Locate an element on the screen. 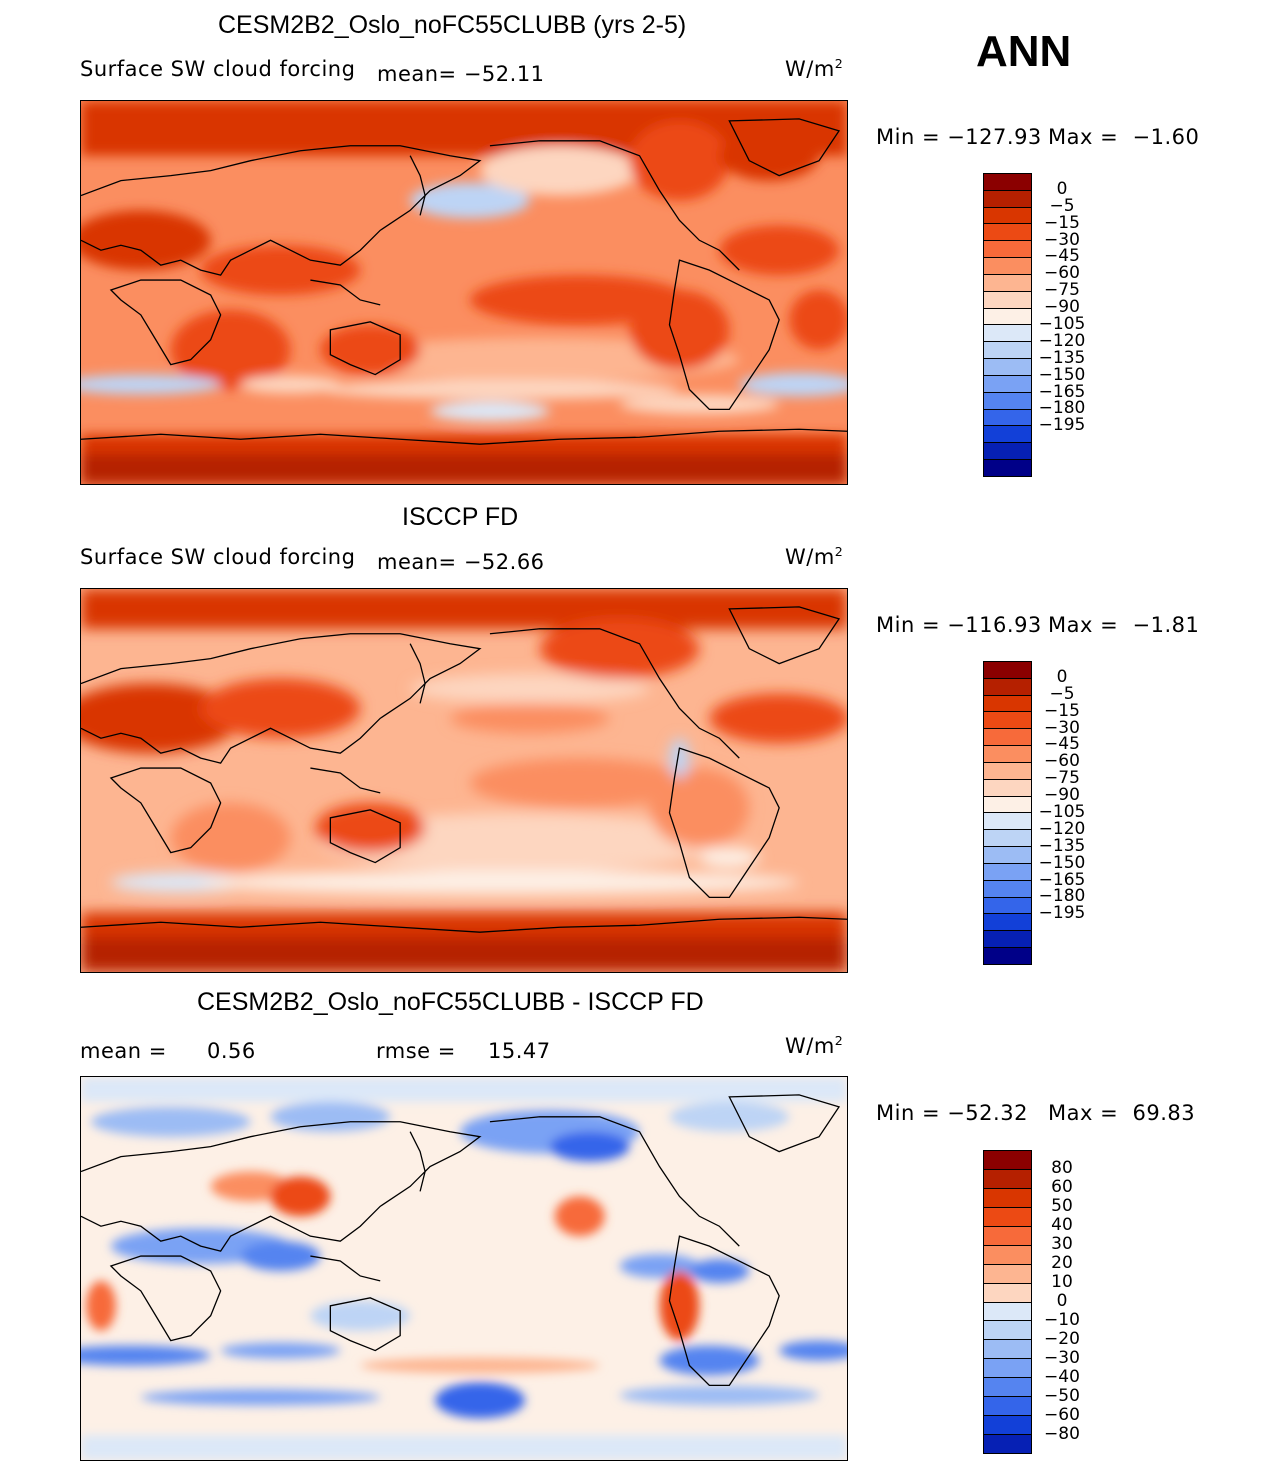  colorbar-tick-label: −40 is located at coordinates (1062, 1377).